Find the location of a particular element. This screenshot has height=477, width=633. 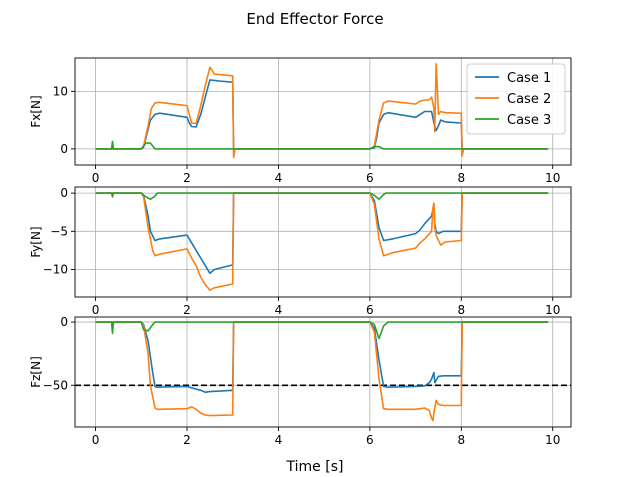

y-axis-label-0: Fx[N] is located at coordinates (36, 111).